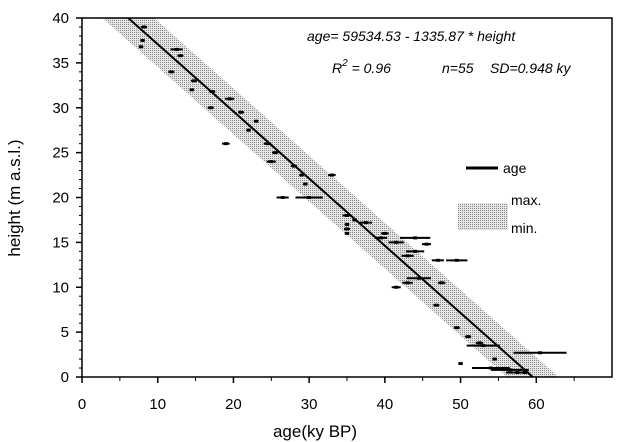 The height and width of the screenshot is (442, 626). I want to click on y-tick-label: 30, so click(60, 108).